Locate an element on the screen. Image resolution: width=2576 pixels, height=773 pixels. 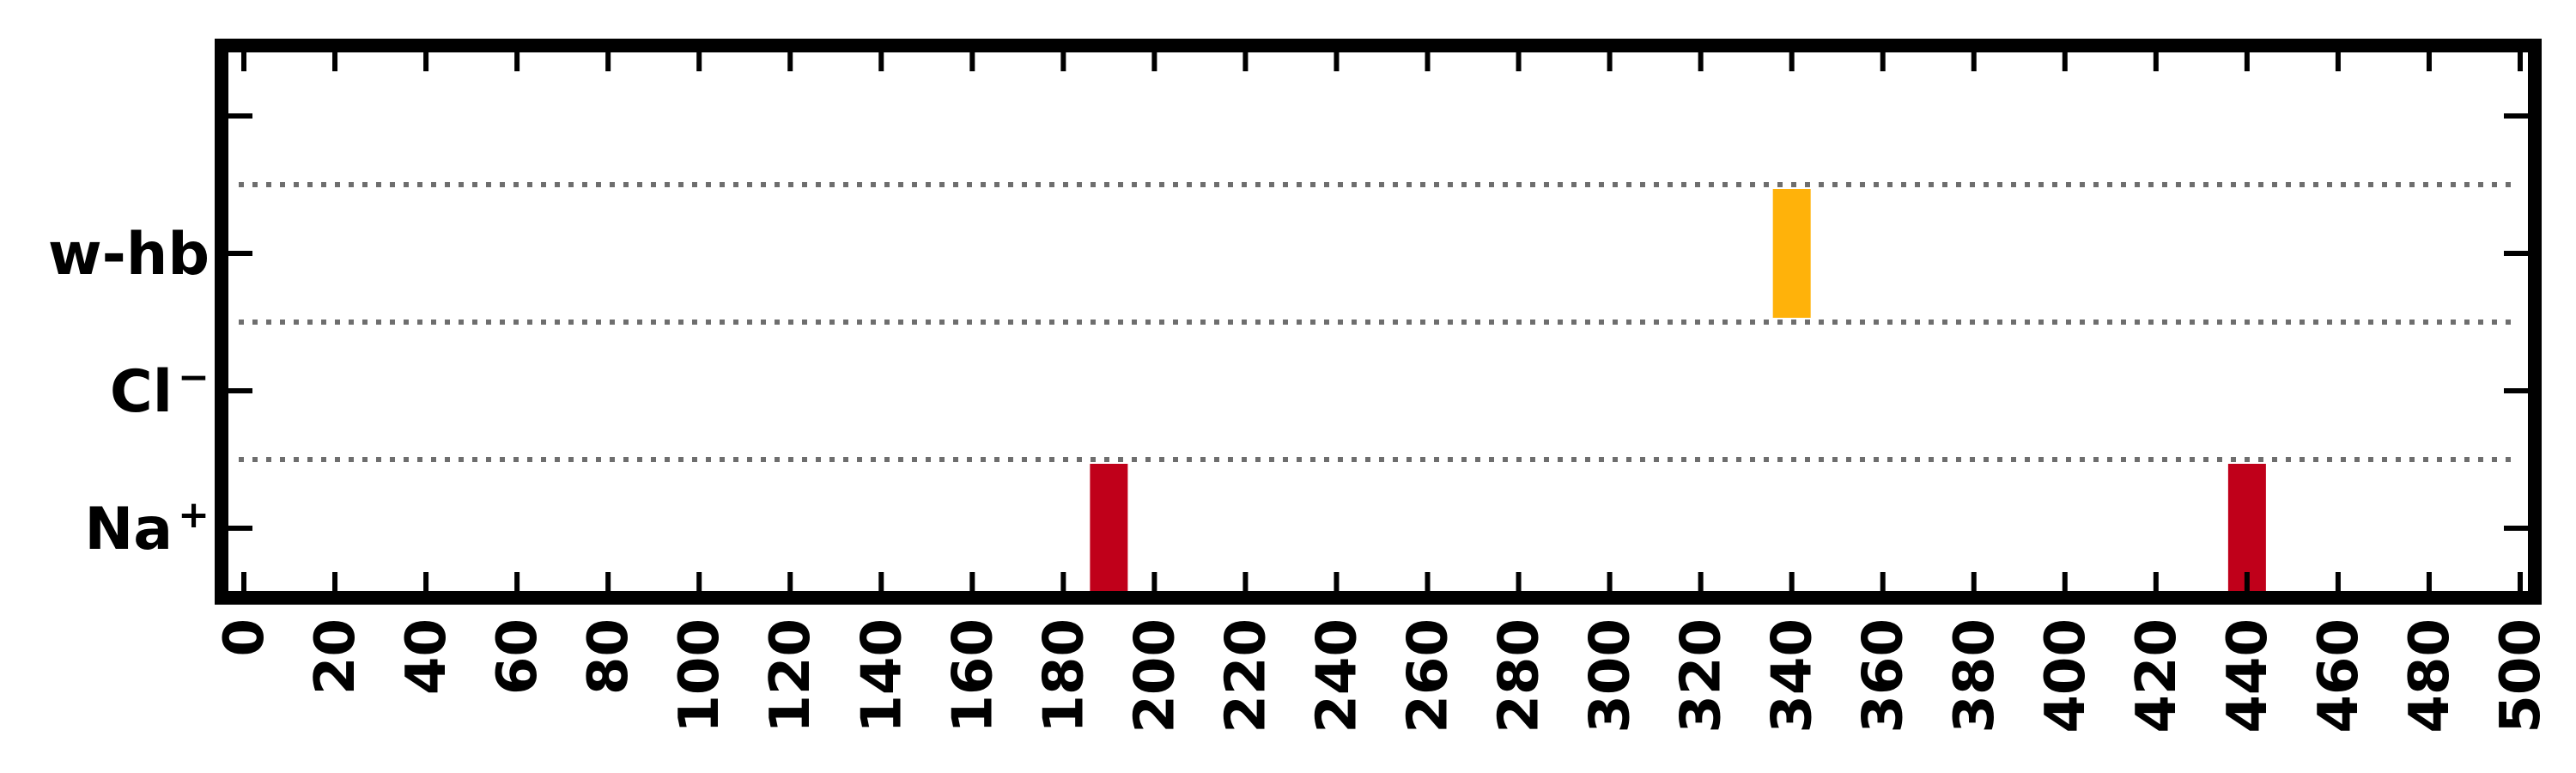
x-tick-label: 200 is located at coordinates (1155, 675).